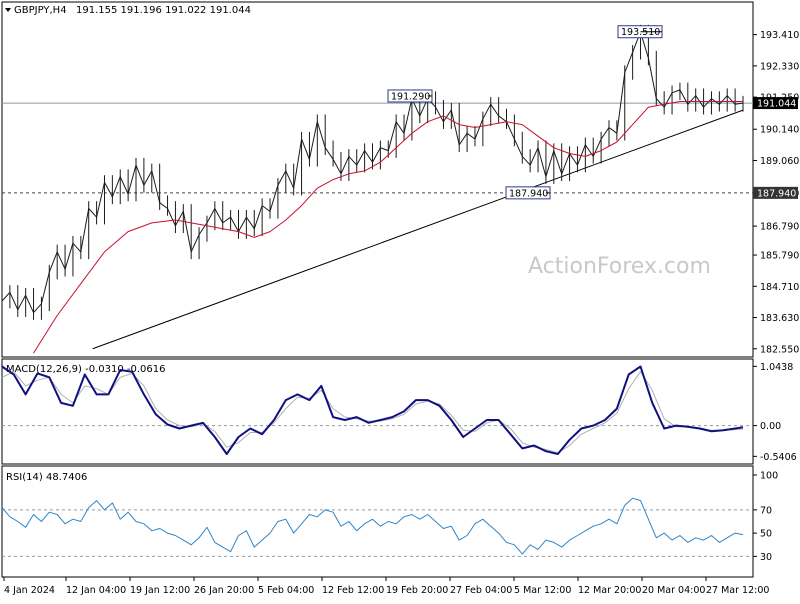 The height and width of the screenshot is (604, 800). Describe the element at coordinates (779, 161) in the screenshot. I see `0-tick-label: 189.060` at that location.